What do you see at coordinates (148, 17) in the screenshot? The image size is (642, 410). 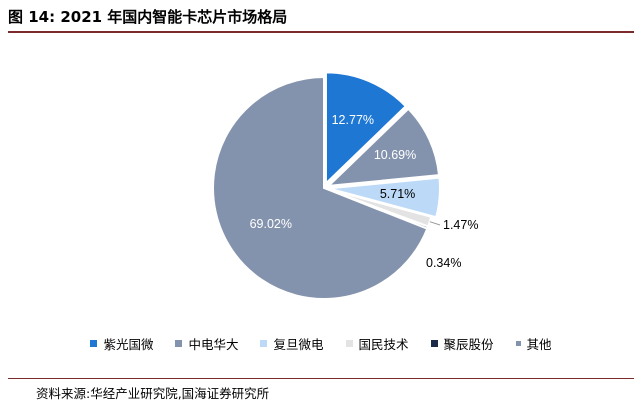 I see `figure-title: 图 14: 2021 年国内智能卡芯片市场格局` at bounding box center [148, 17].